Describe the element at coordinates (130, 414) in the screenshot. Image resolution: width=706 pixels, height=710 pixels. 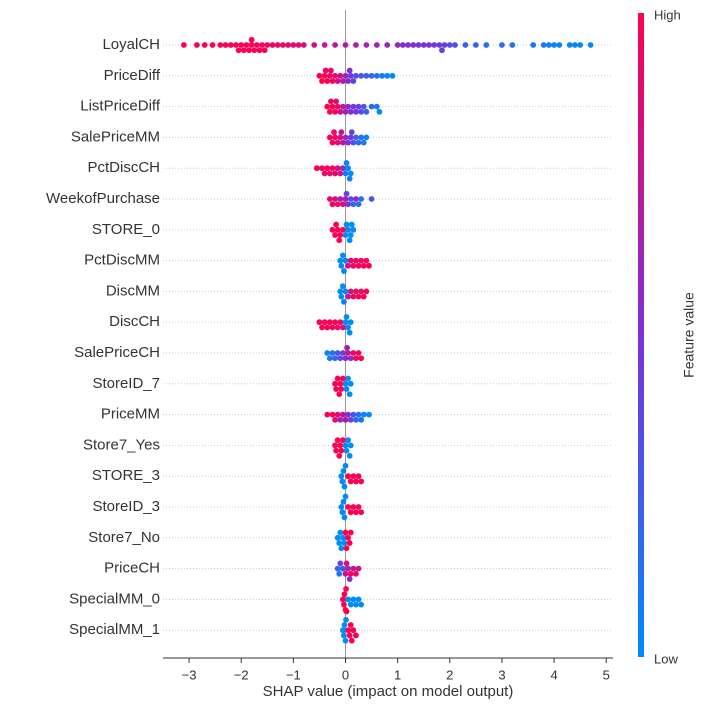
I see `feature-label: PriceMM` at that location.